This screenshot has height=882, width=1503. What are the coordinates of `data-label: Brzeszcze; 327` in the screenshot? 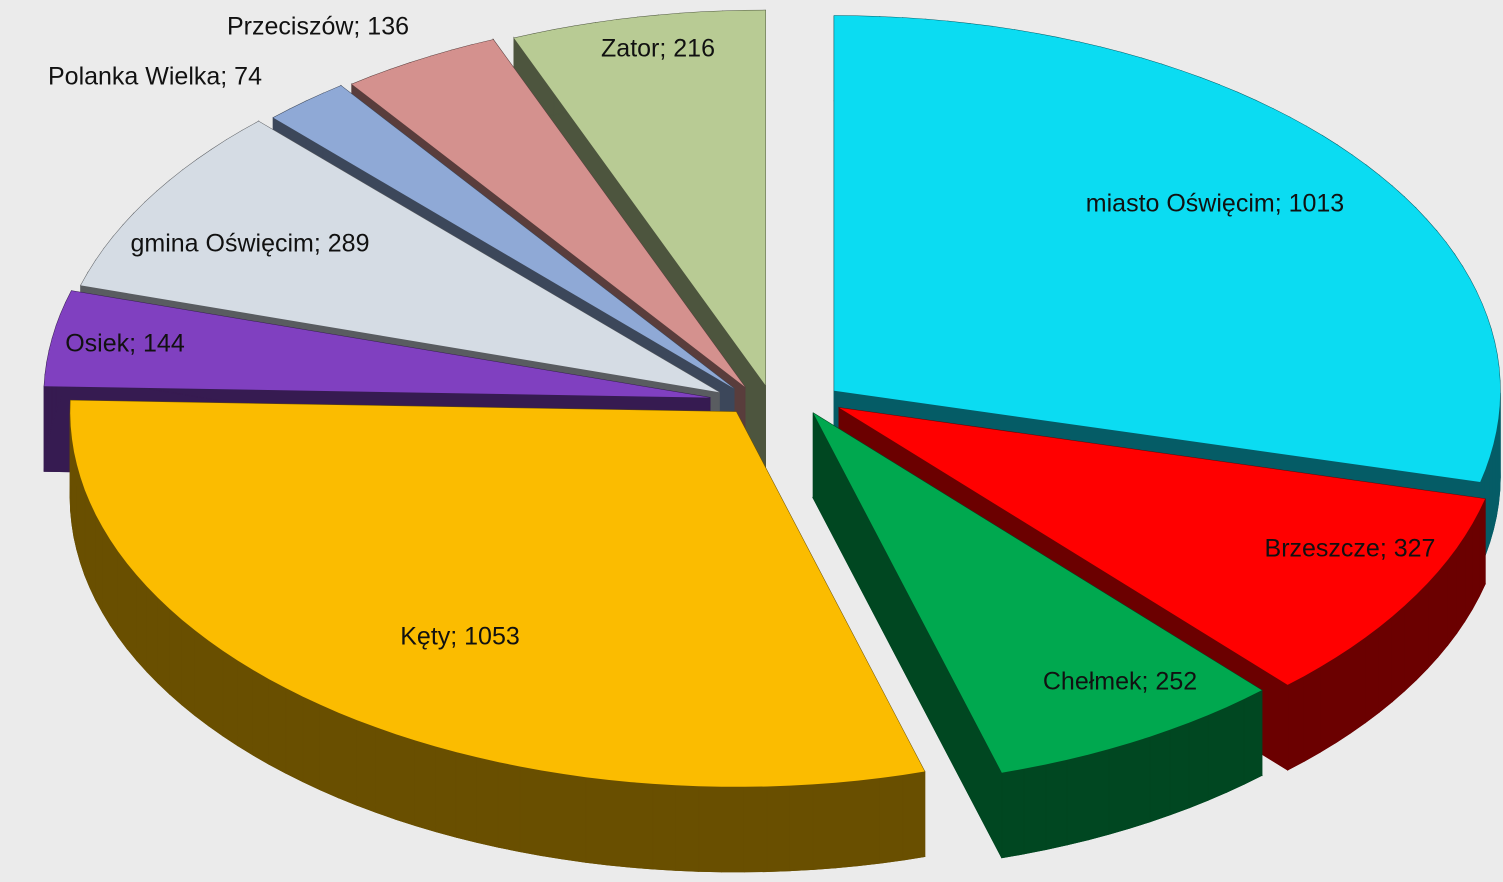 It's located at (1350, 549).